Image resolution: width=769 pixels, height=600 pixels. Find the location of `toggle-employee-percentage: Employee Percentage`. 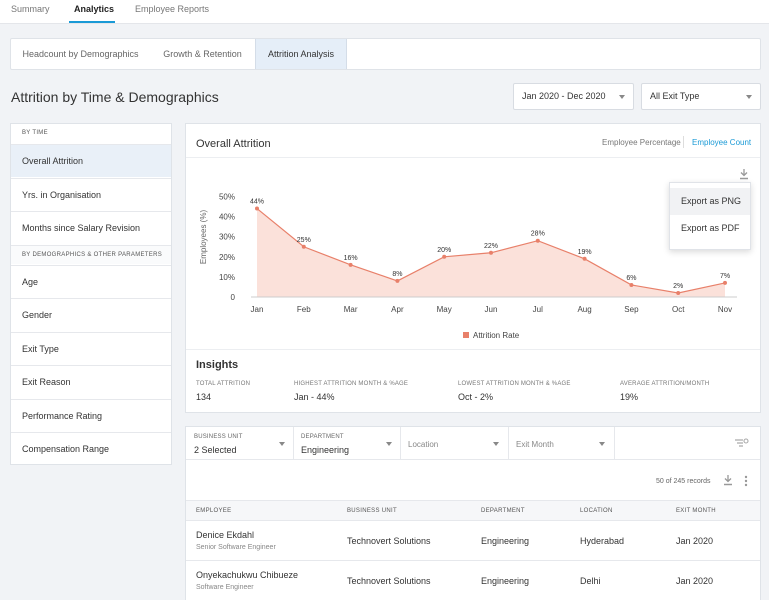

toggle-employee-percentage: Employee Percentage is located at coordinates (641, 142).